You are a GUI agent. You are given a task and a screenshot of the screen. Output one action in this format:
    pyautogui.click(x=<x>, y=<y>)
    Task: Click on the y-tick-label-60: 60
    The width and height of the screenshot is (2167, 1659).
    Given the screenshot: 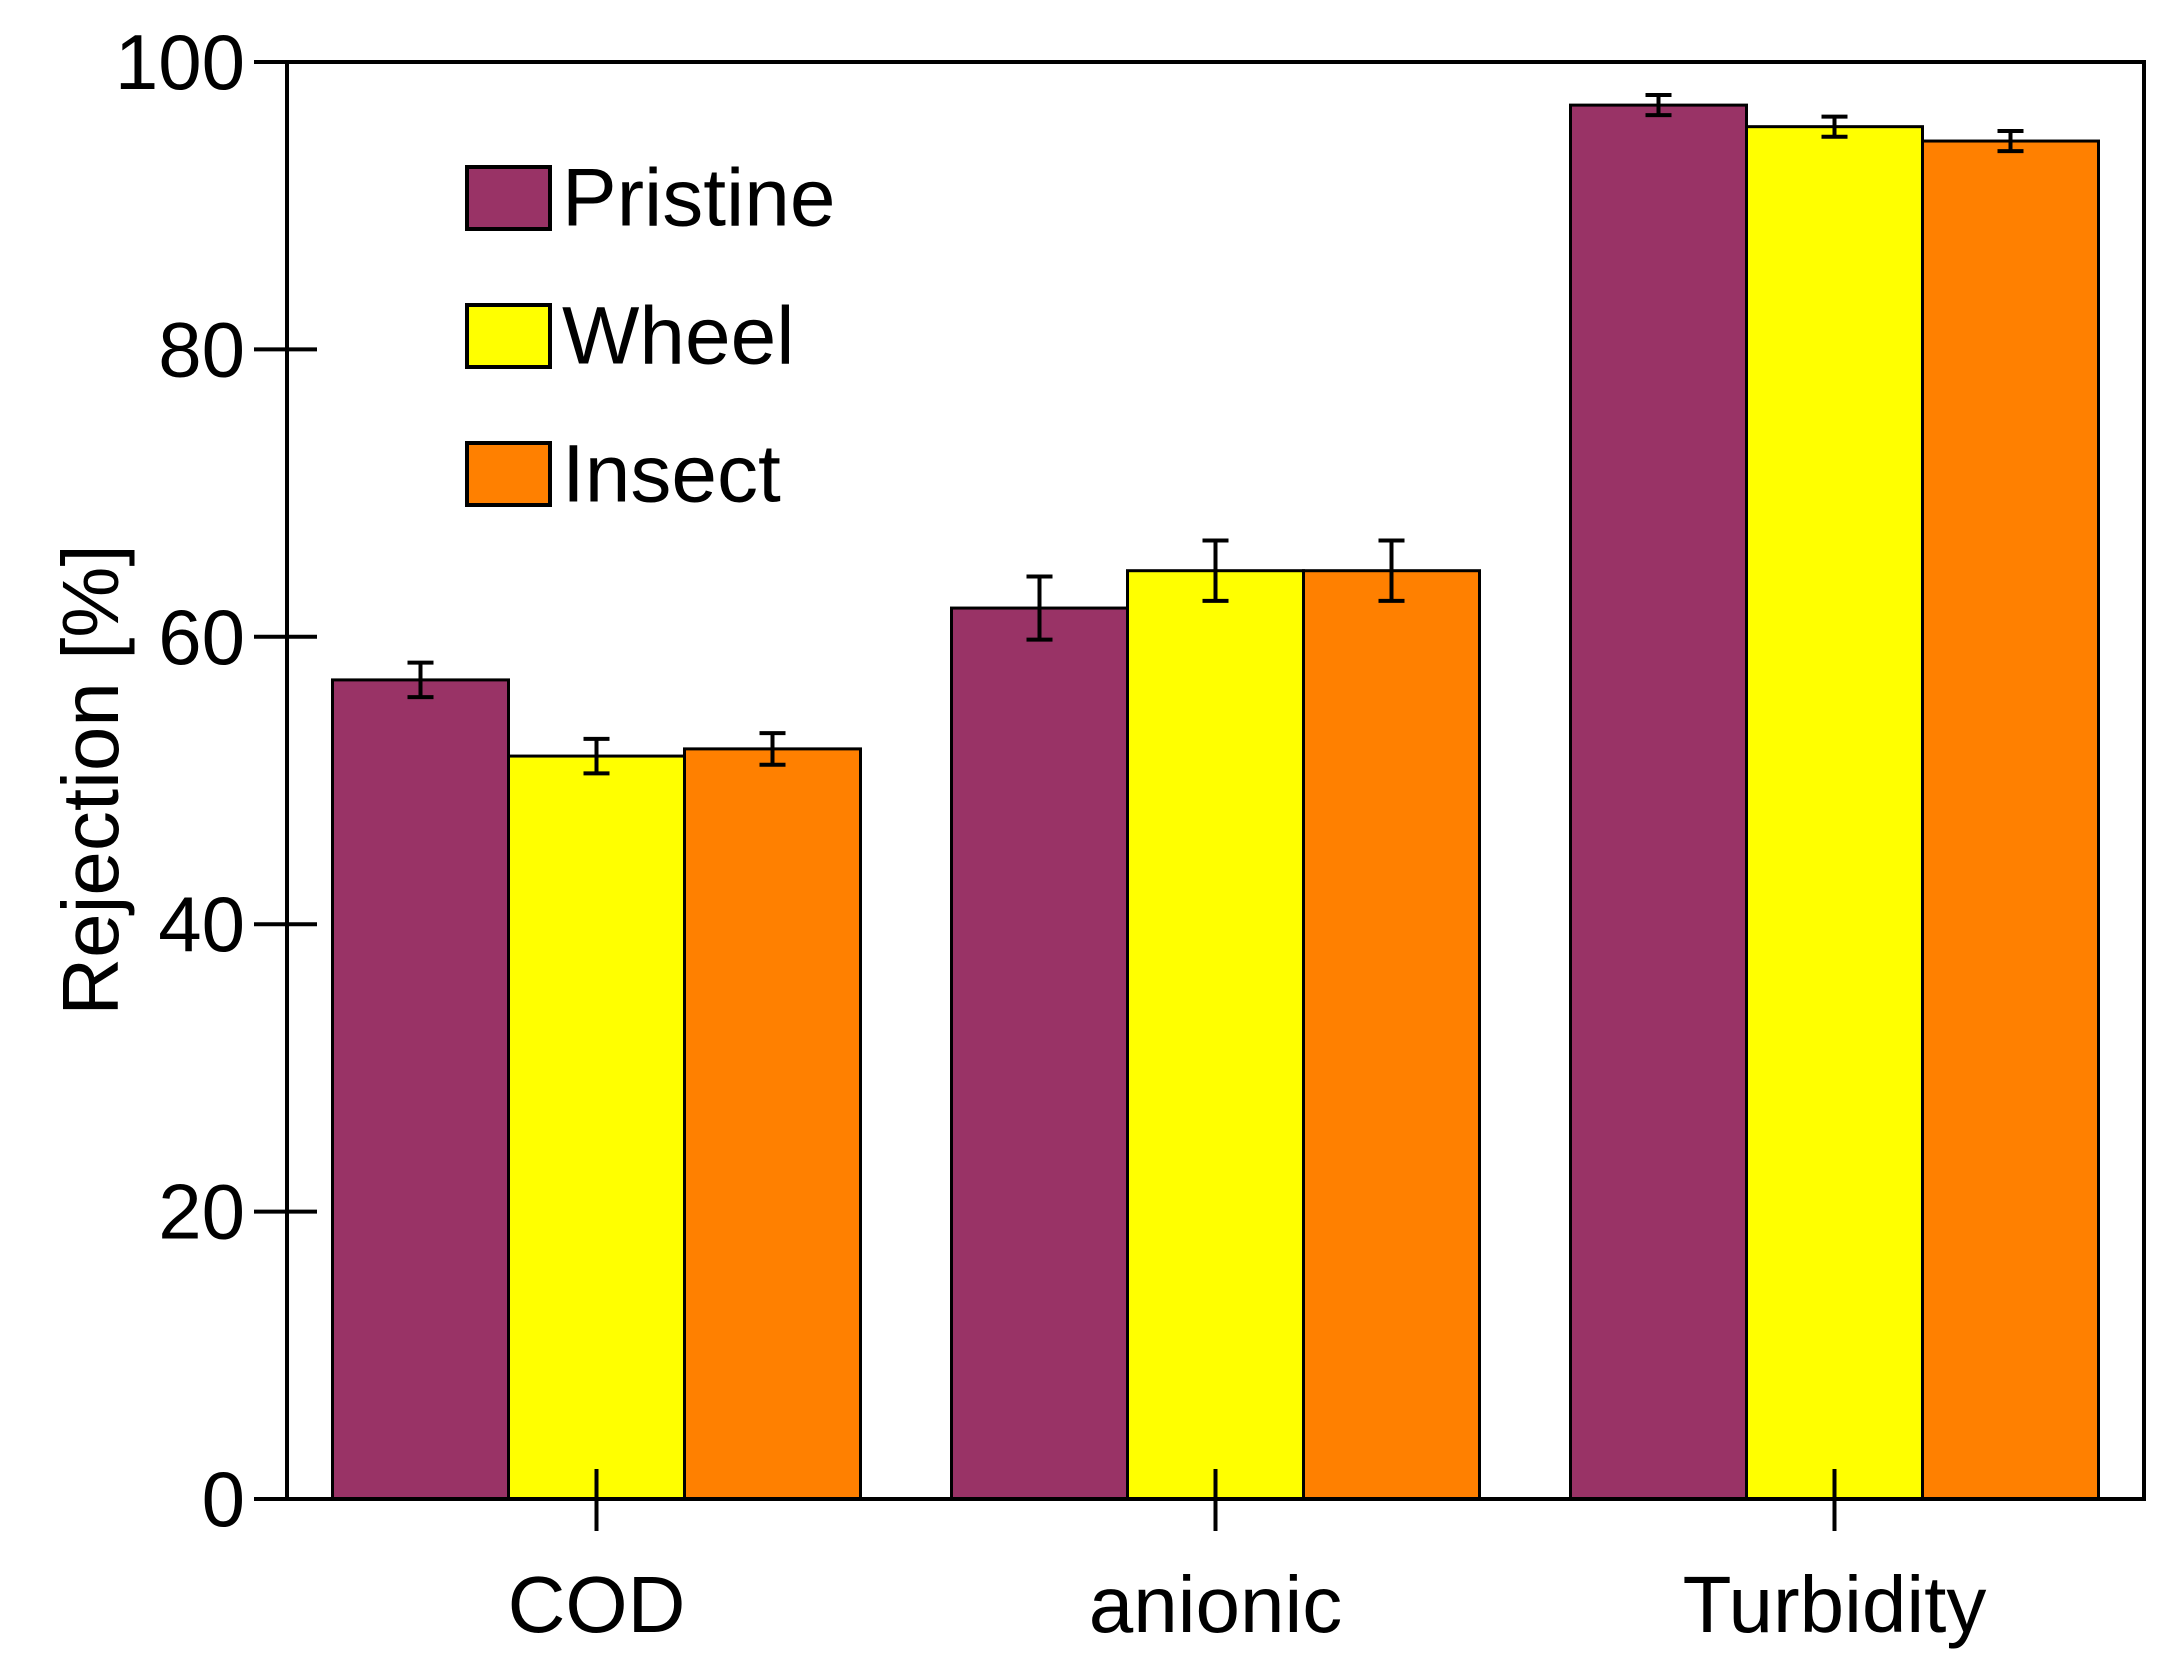 What is the action you would take?
    pyautogui.click(x=201, y=637)
    